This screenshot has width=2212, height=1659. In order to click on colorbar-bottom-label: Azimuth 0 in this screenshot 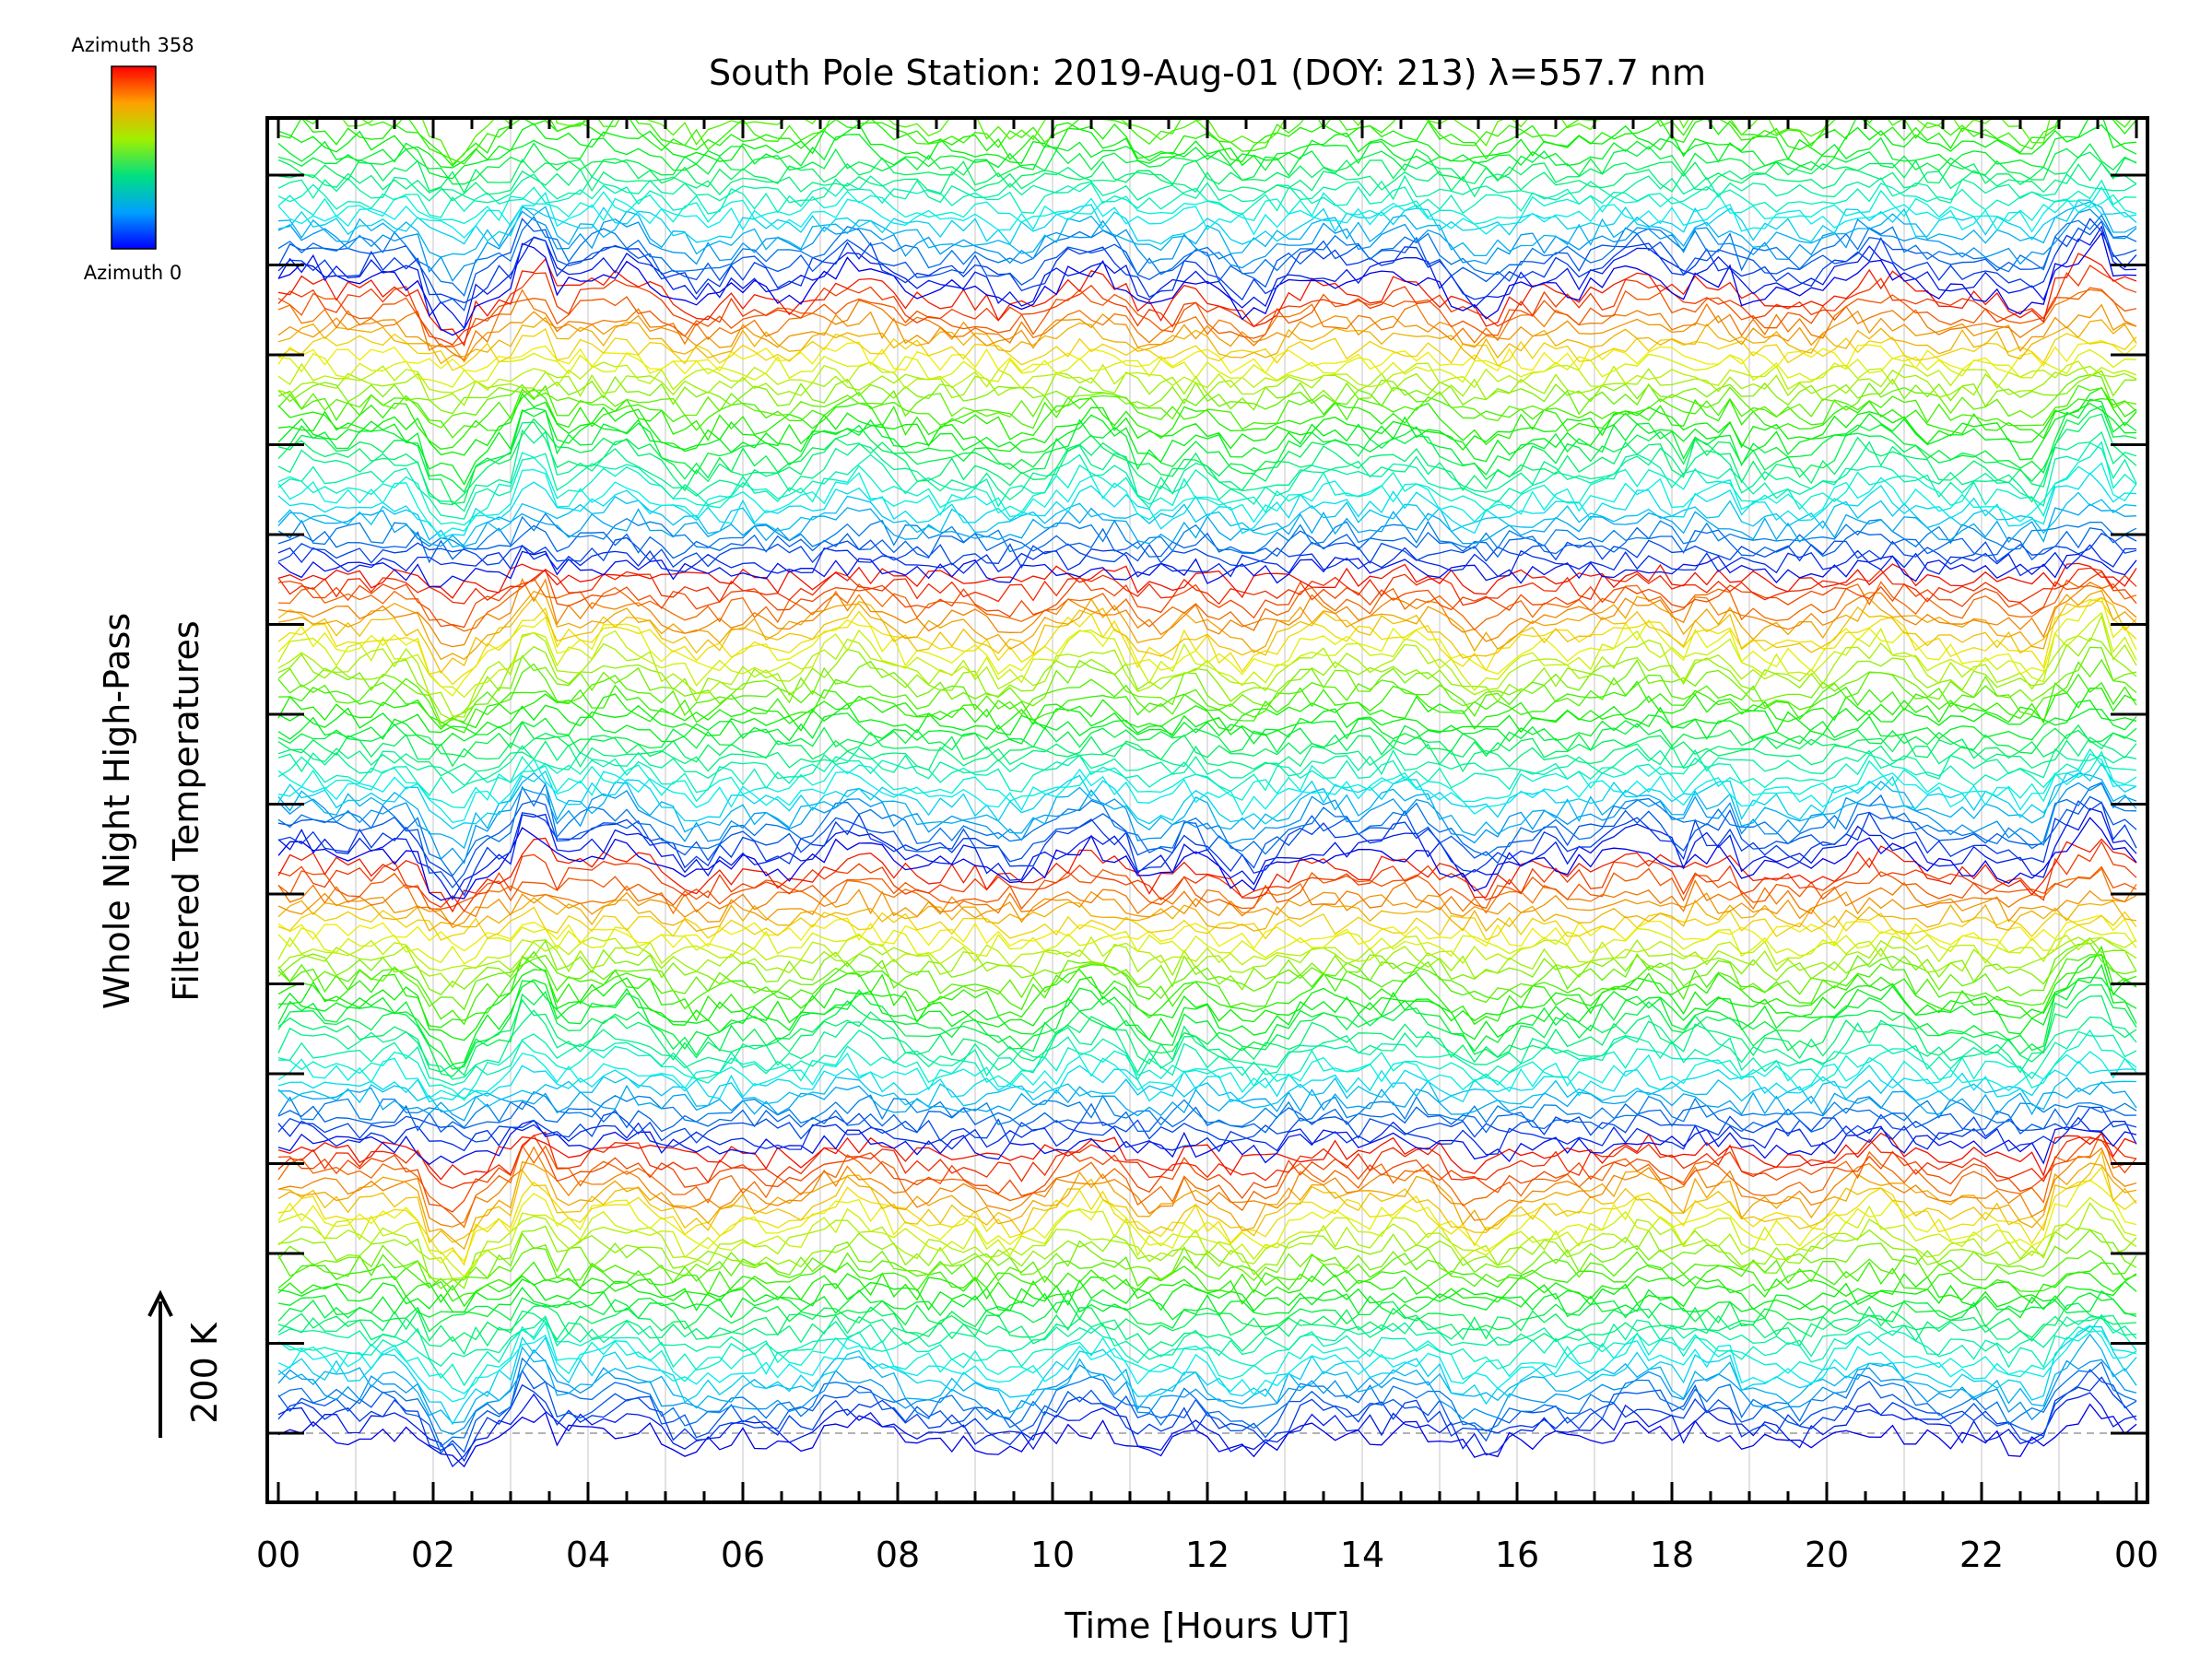, I will do `click(133, 273)`.